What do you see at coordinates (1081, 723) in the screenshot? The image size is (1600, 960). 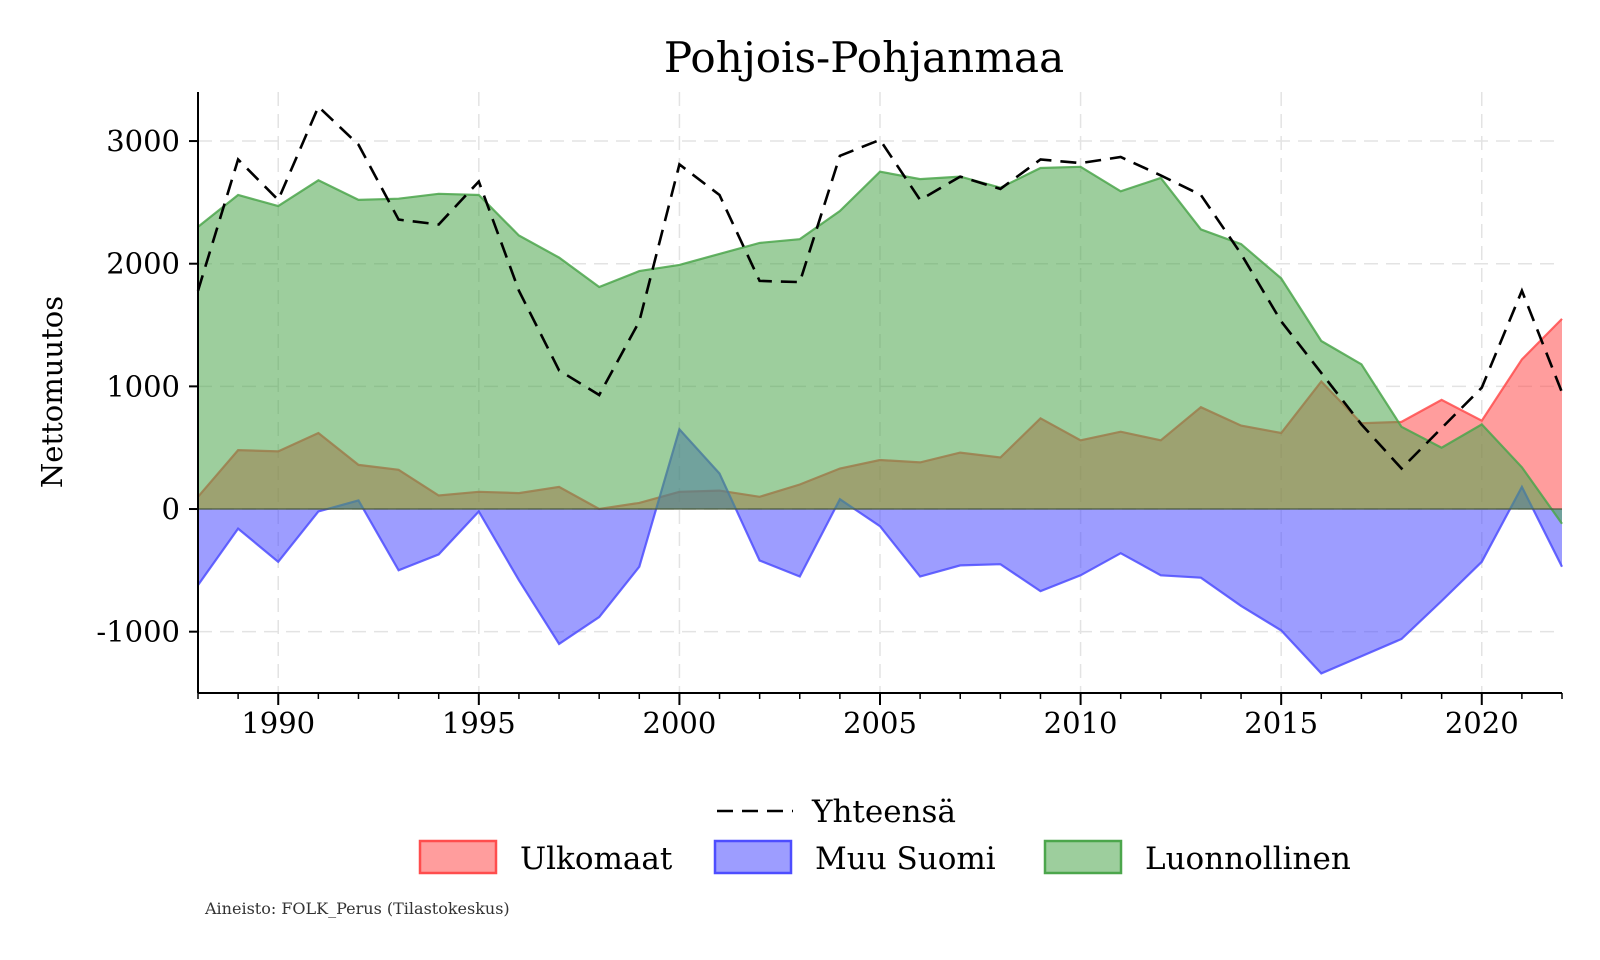 I see `x-tick-label: 2010` at bounding box center [1081, 723].